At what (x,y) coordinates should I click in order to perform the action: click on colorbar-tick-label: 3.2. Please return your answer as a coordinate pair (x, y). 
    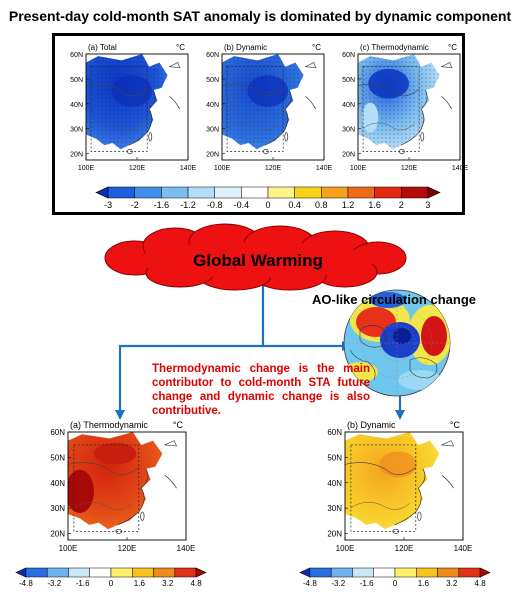
    Looking at the image, I should click on (452, 583).